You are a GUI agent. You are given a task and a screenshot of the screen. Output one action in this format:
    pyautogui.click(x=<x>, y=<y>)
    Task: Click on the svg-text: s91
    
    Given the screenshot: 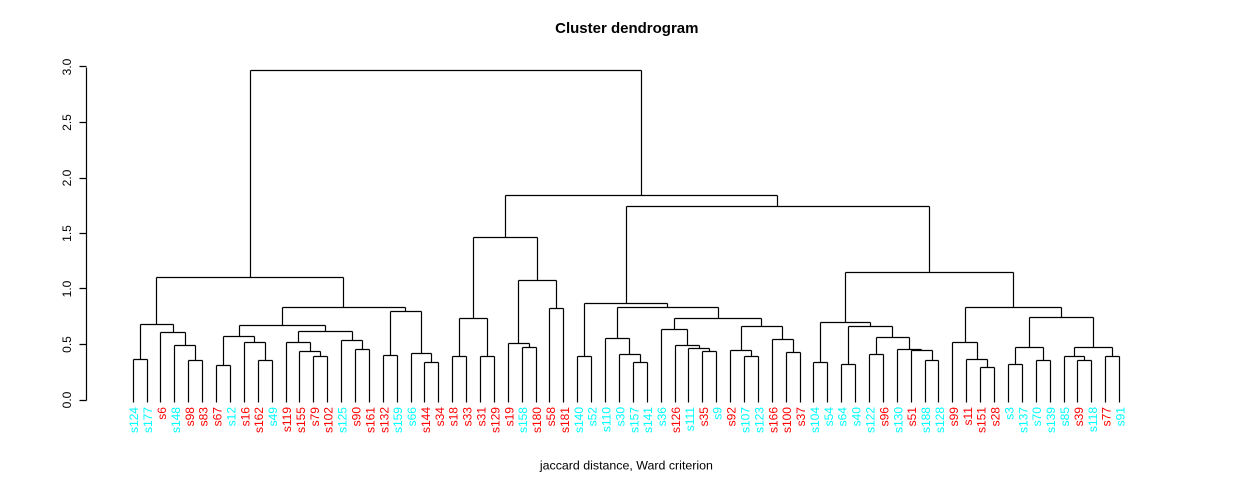 What is the action you would take?
    pyautogui.click(x=1121, y=417)
    